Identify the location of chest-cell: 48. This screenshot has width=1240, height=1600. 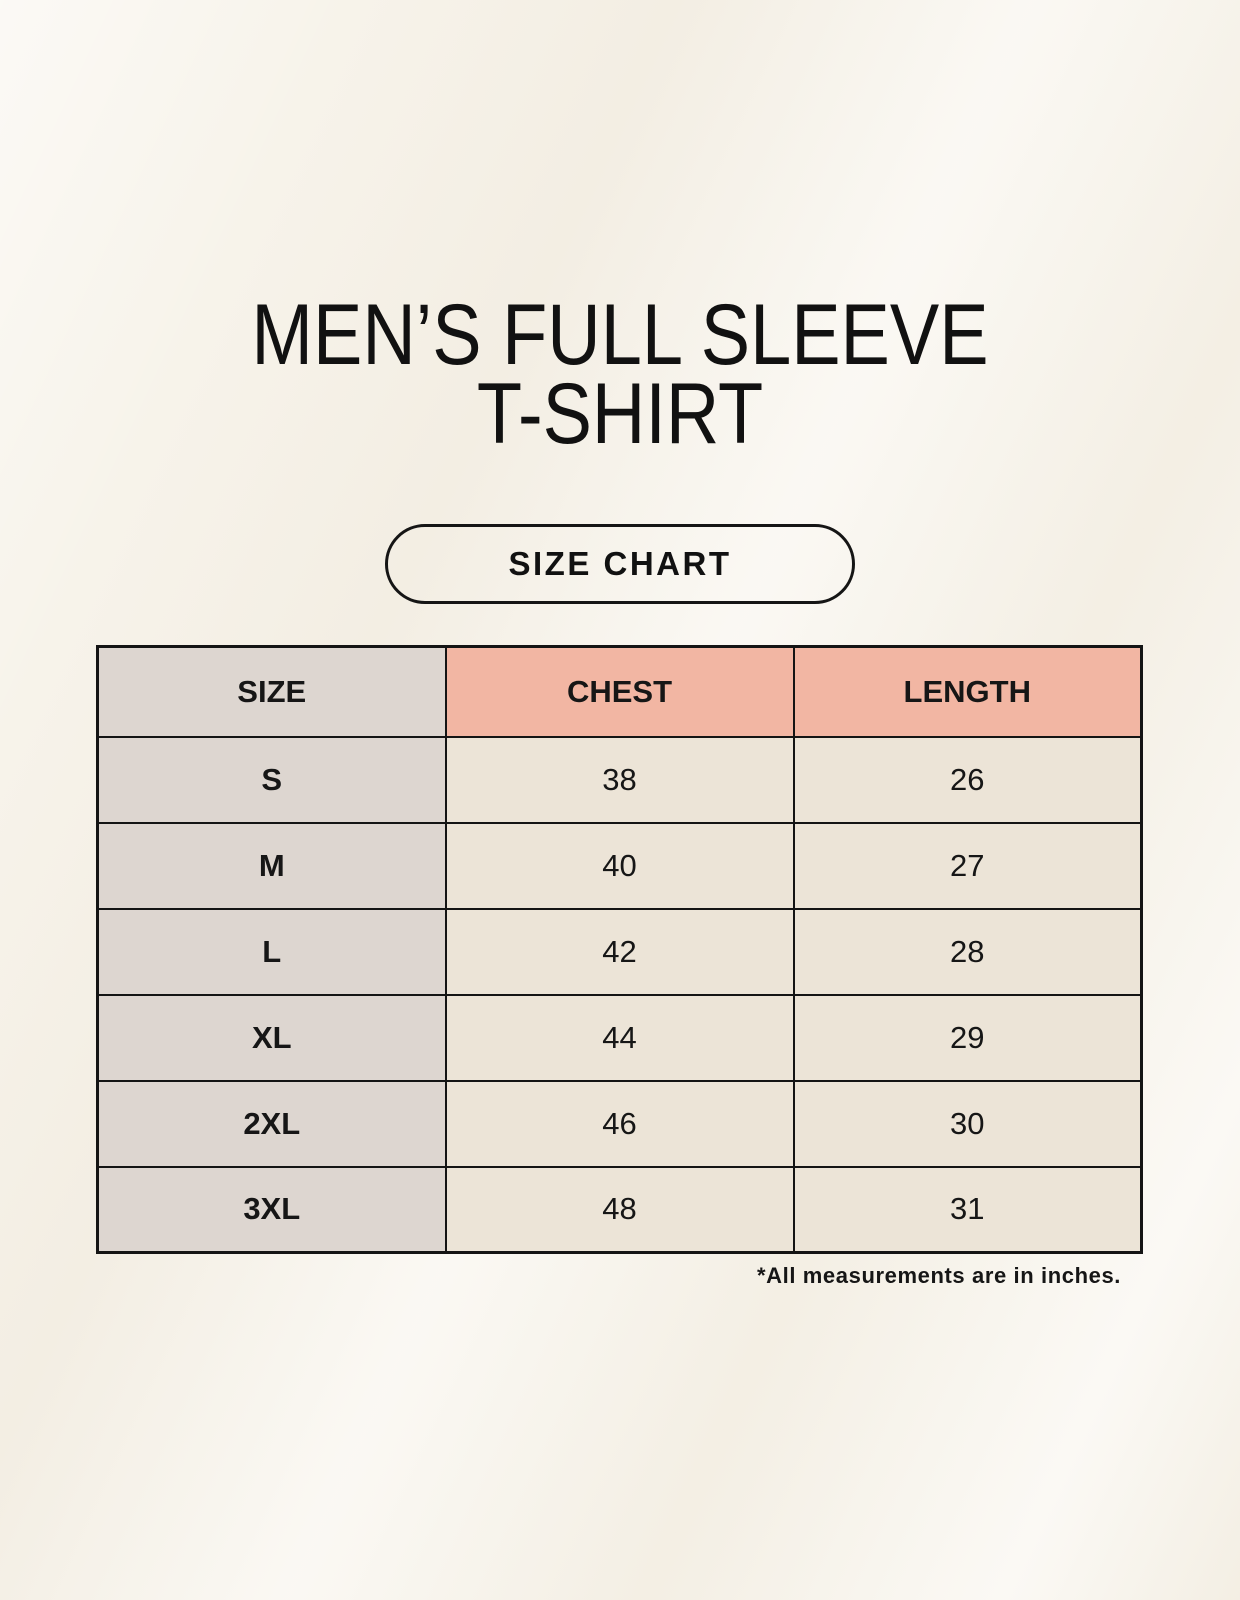
(619, 1209).